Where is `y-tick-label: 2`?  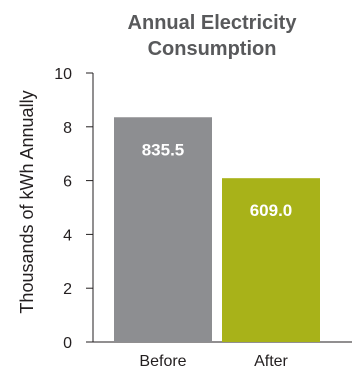 y-tick-label: 2 is located at coordinates (67, 289).